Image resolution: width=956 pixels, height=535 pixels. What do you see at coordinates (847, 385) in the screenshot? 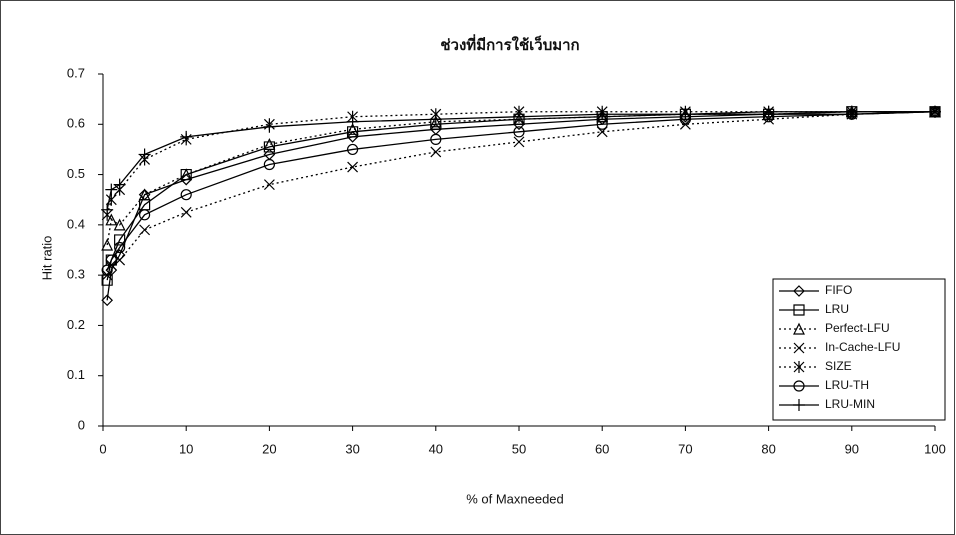
I see `legend-label: LRU-TH` at bounding box center [847, 385].